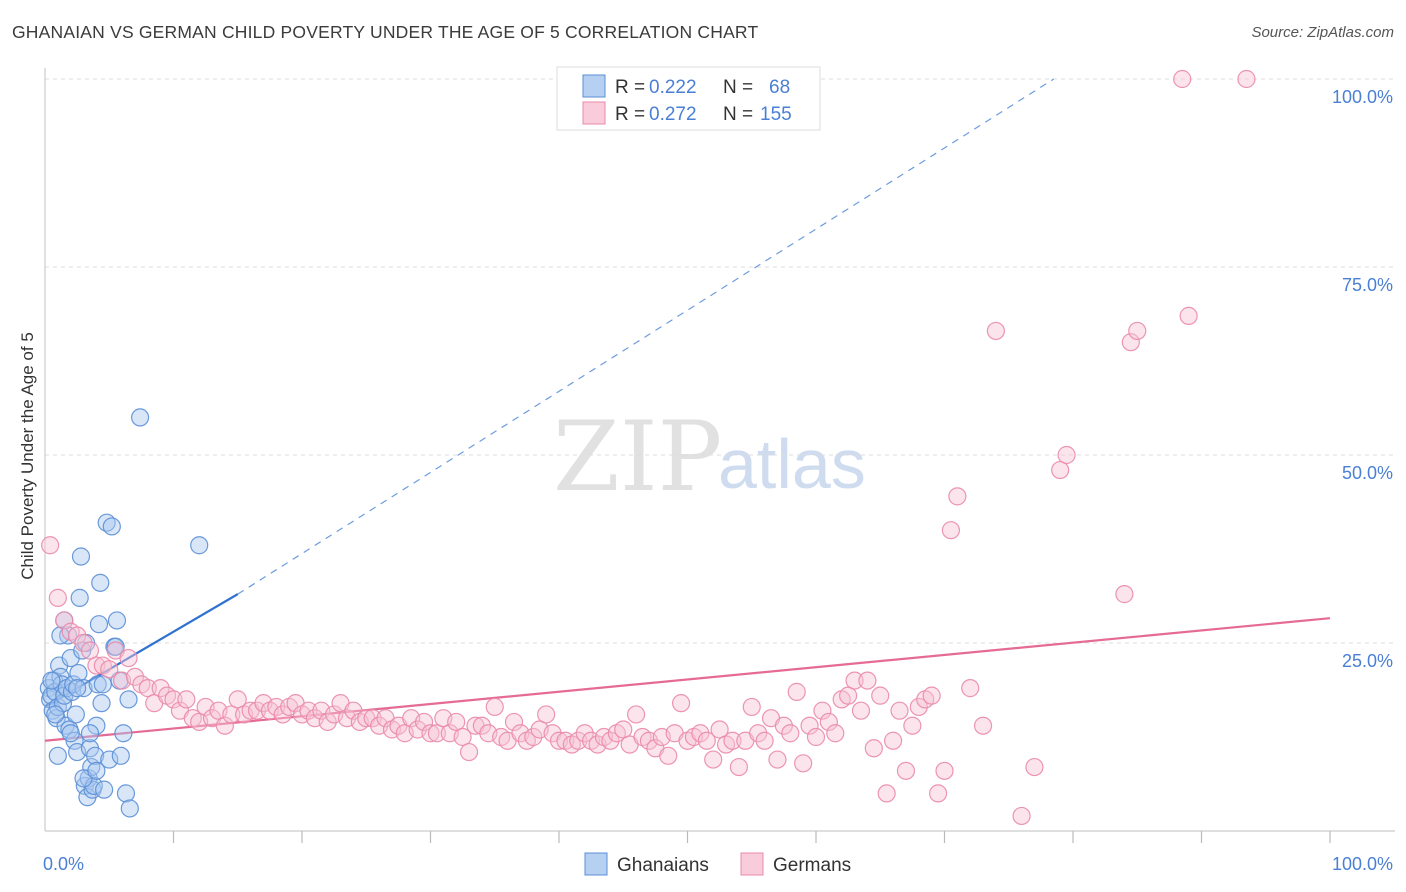 The image size is (1406, 892). I want to click on y-axis-label: Child Poverty Under the Age of 5, so click(27, 456).